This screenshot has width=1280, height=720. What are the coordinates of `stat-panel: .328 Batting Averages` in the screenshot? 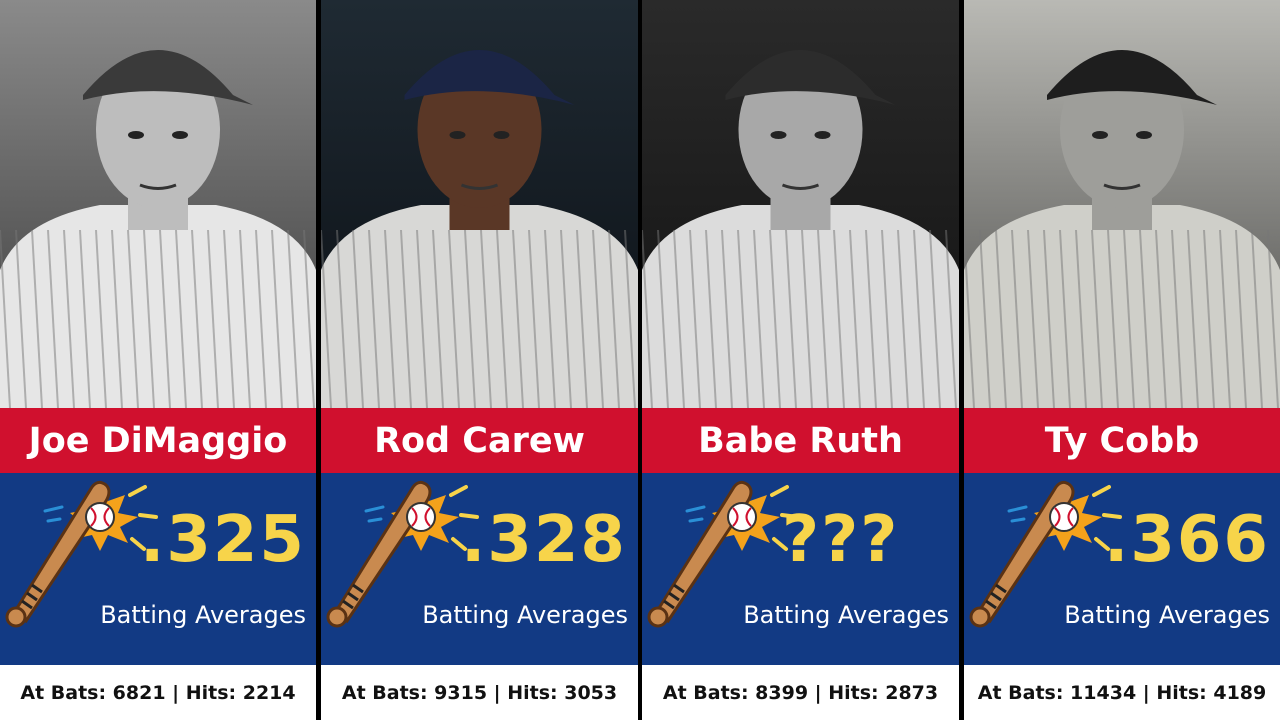 It's located at (479, 569).